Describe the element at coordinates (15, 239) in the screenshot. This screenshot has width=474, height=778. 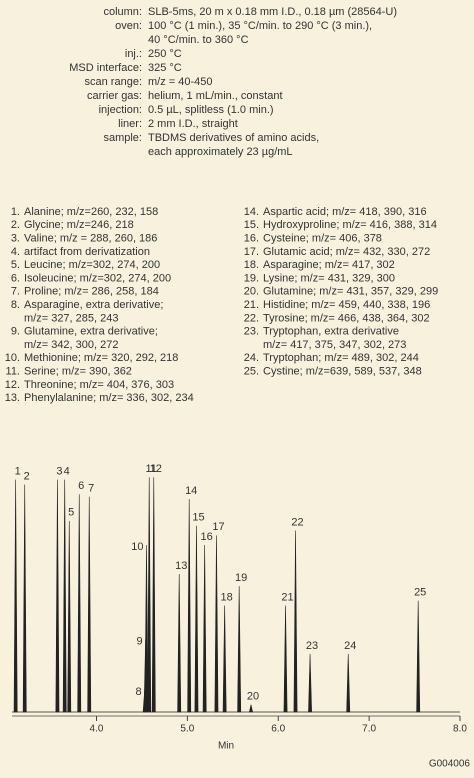
I see `compound-number: 3.` at that location.